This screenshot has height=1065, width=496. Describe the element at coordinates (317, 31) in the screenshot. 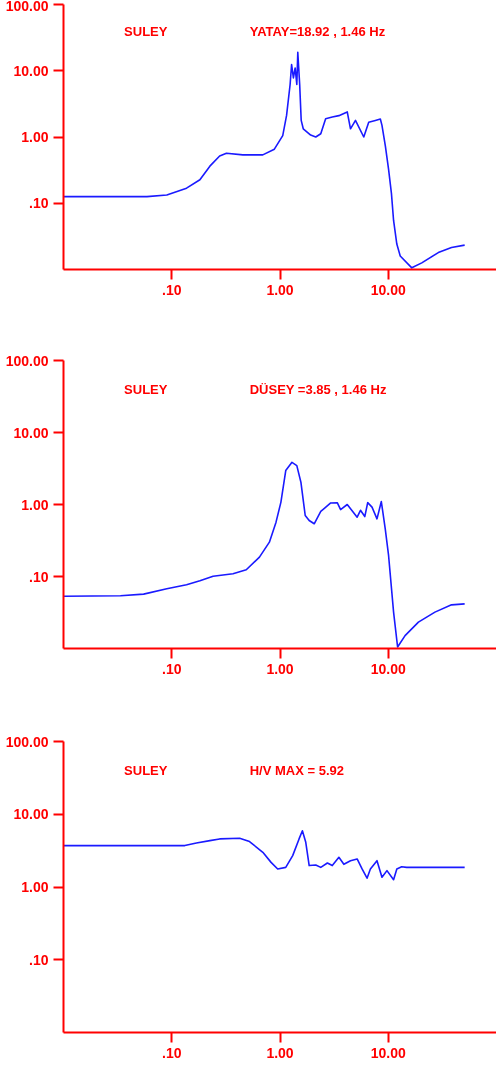

I see `text: YATAY=18.92 , 1.46 Hz` at that location.